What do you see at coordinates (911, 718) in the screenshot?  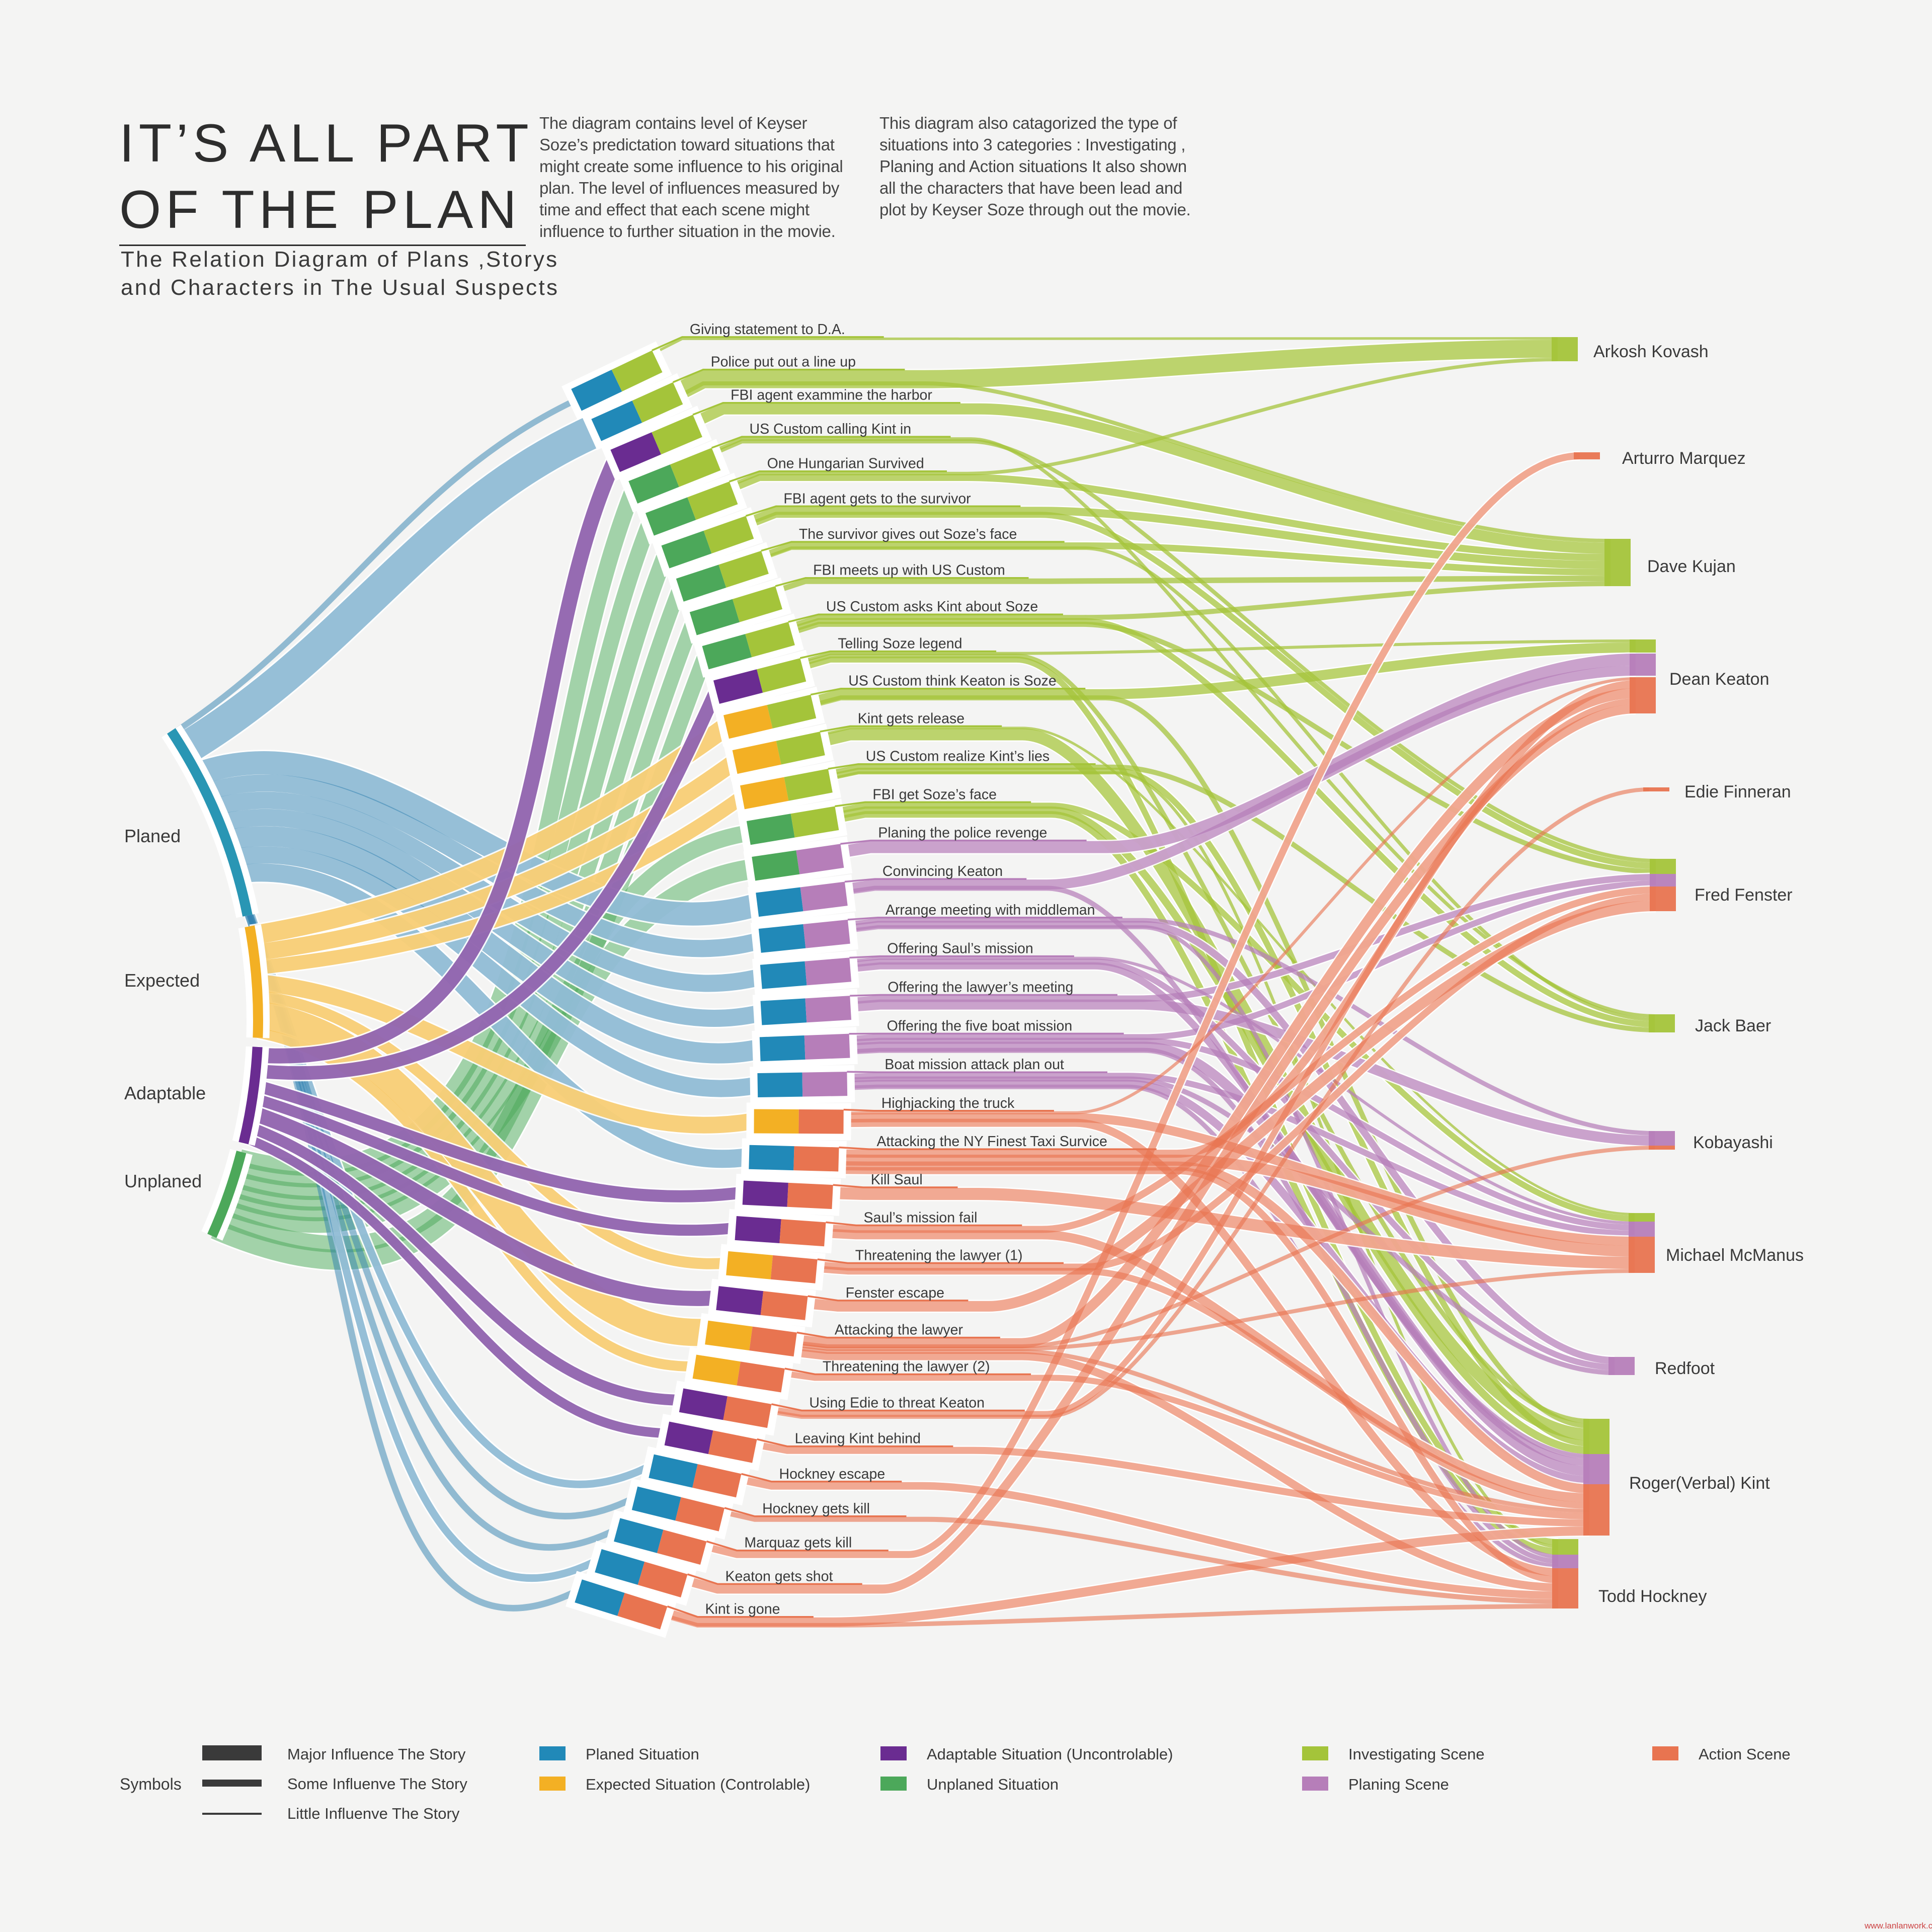 I see `svg-text: Kint gets release` at bounding box center [911, 718].